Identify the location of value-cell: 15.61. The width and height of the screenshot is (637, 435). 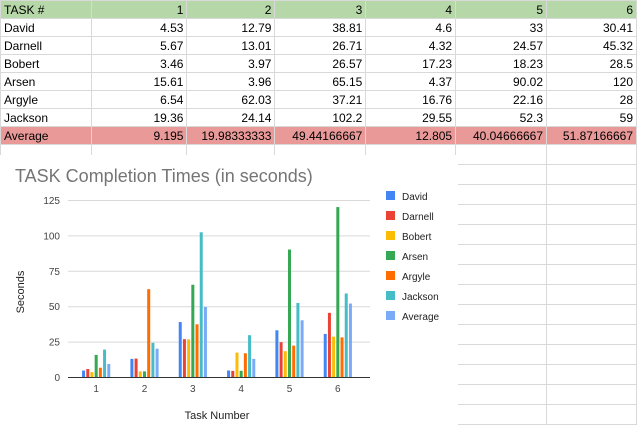
(139, 81).